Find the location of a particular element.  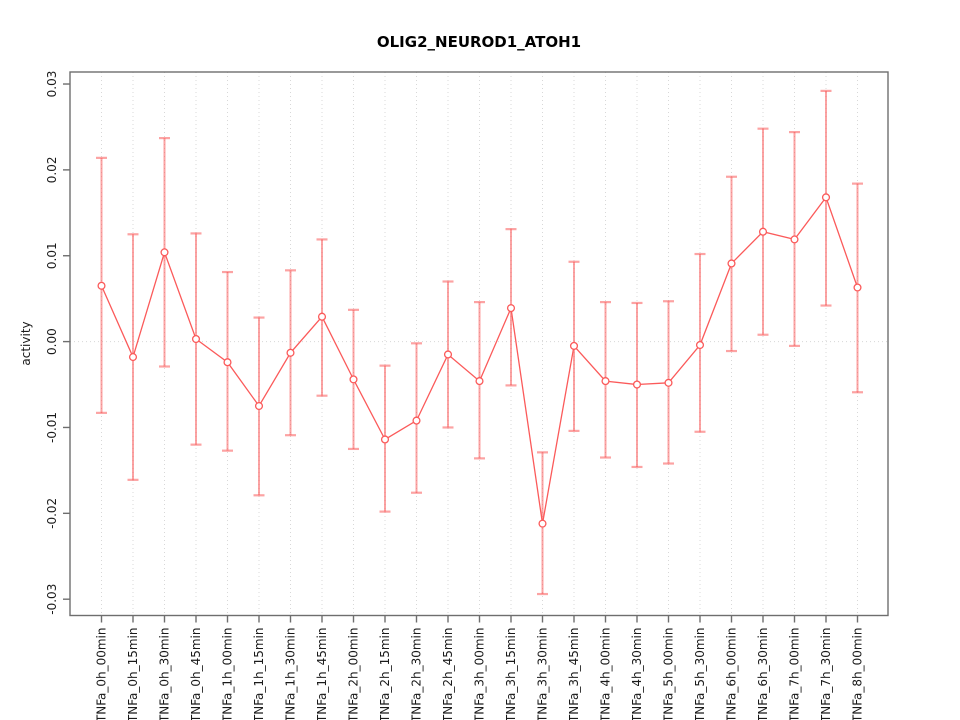

x-tick-label: TNFa_0h_45min is located at coordinates (196, 674).